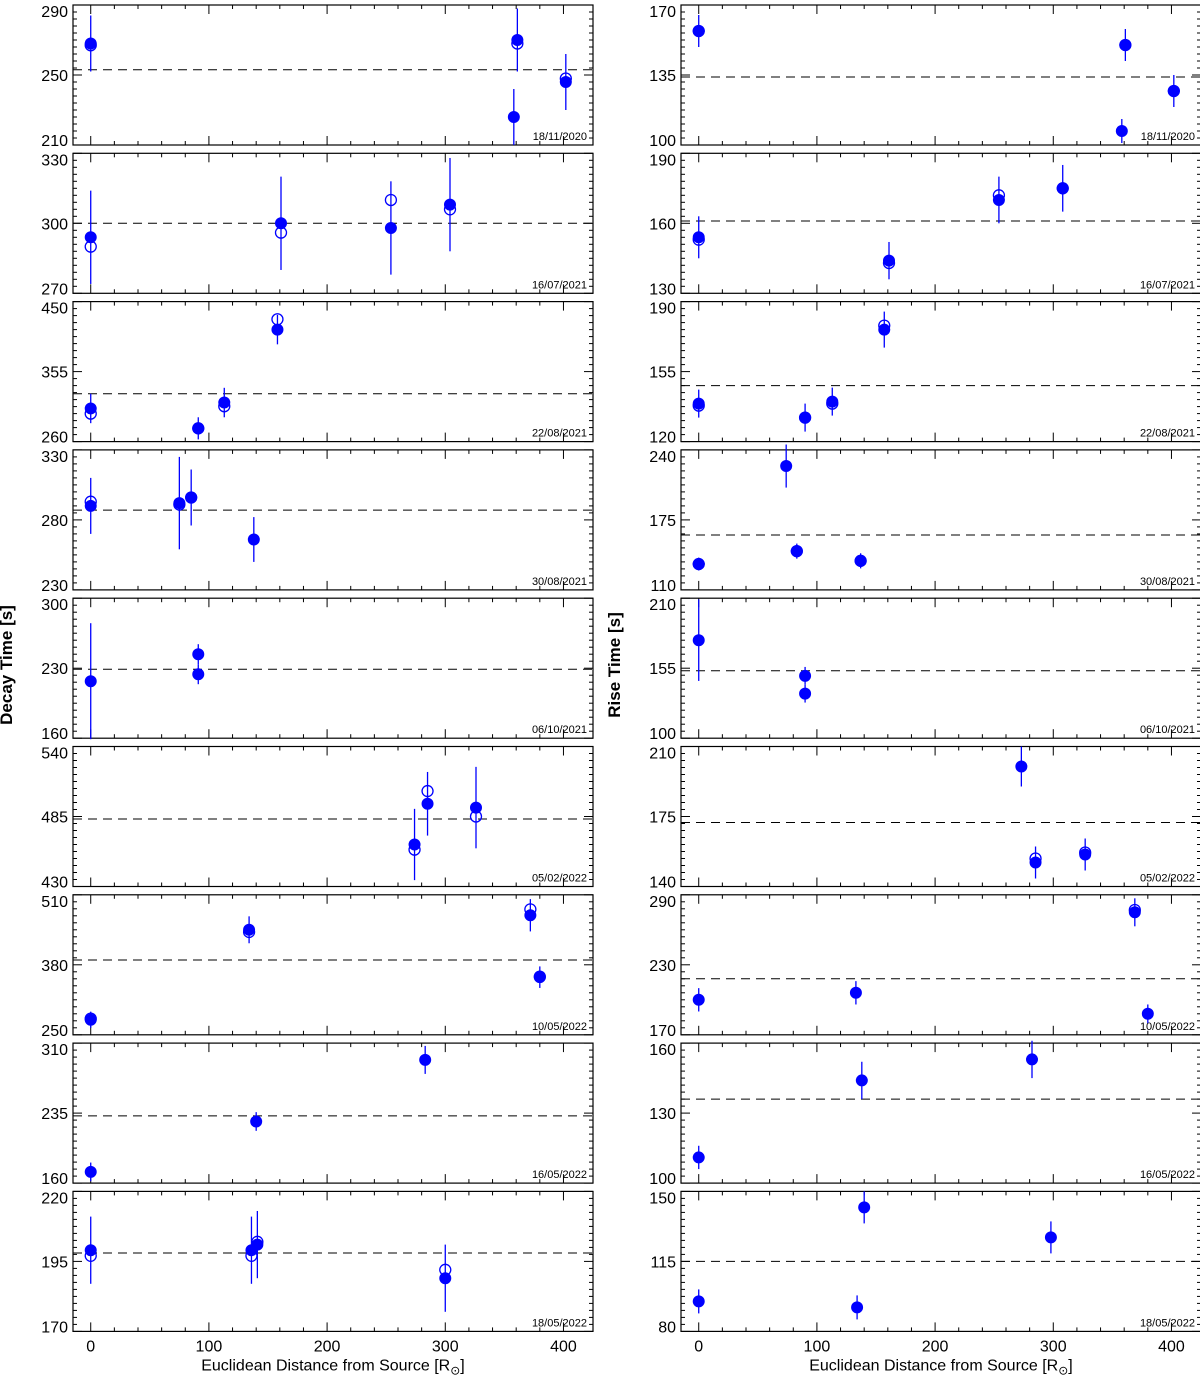 The image size is (1200, 1386). What do you see at coordinates (54, 754) in the screenshot?
I see `y-tick-label: 540` at bounding box center [54, 754].